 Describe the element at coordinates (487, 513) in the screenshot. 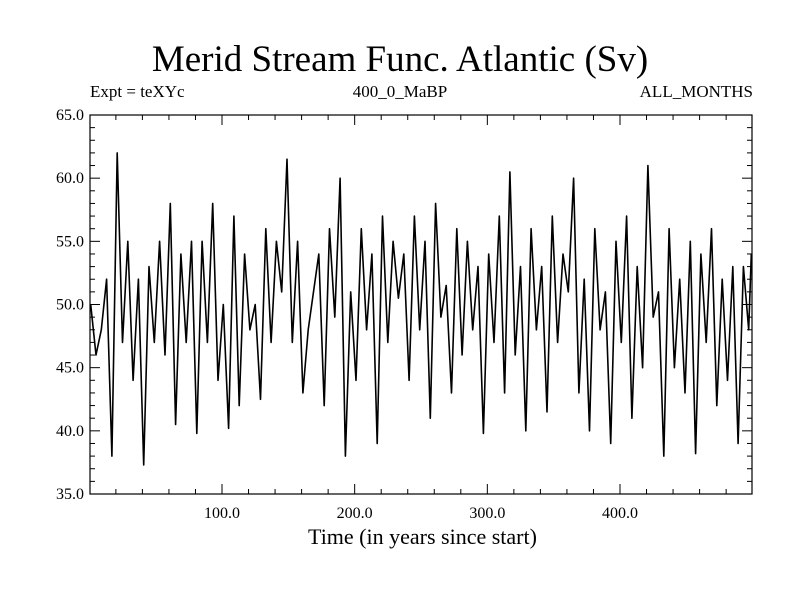

I see `x-tick-label: 300.0` at that location.